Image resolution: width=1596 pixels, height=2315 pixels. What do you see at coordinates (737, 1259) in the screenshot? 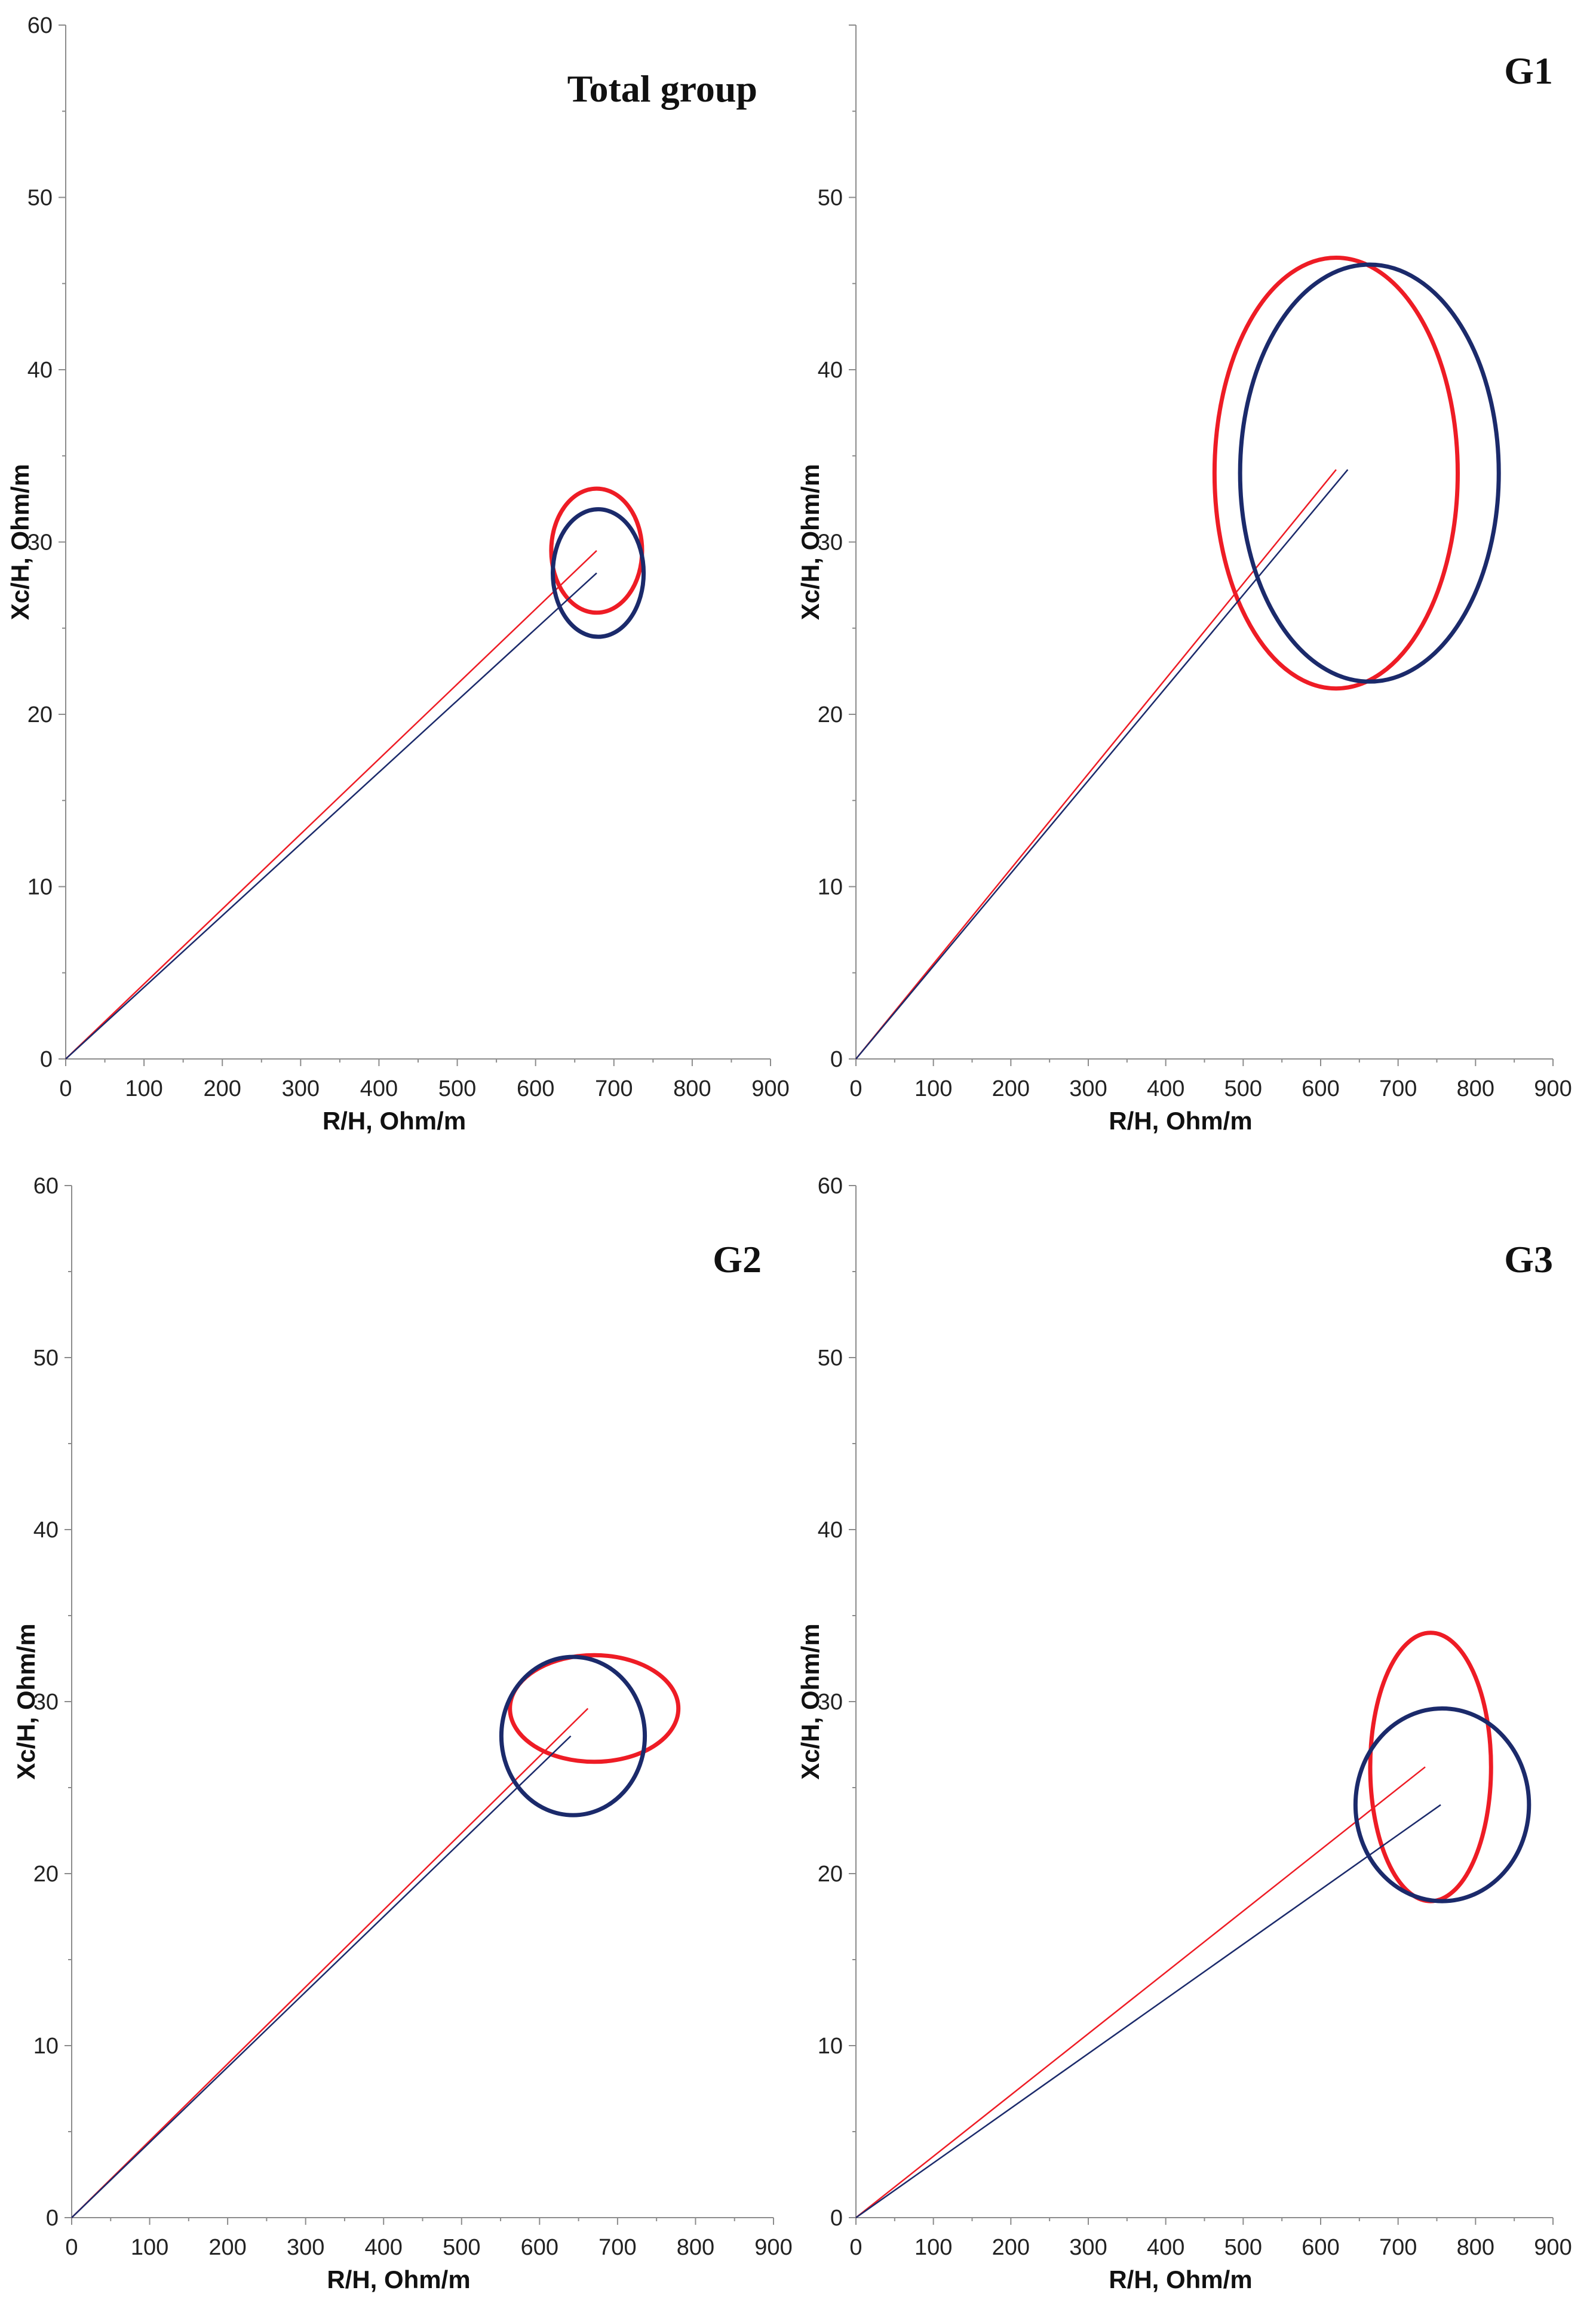
I see `panel-title: G2` at bounding box center [737, 1259].